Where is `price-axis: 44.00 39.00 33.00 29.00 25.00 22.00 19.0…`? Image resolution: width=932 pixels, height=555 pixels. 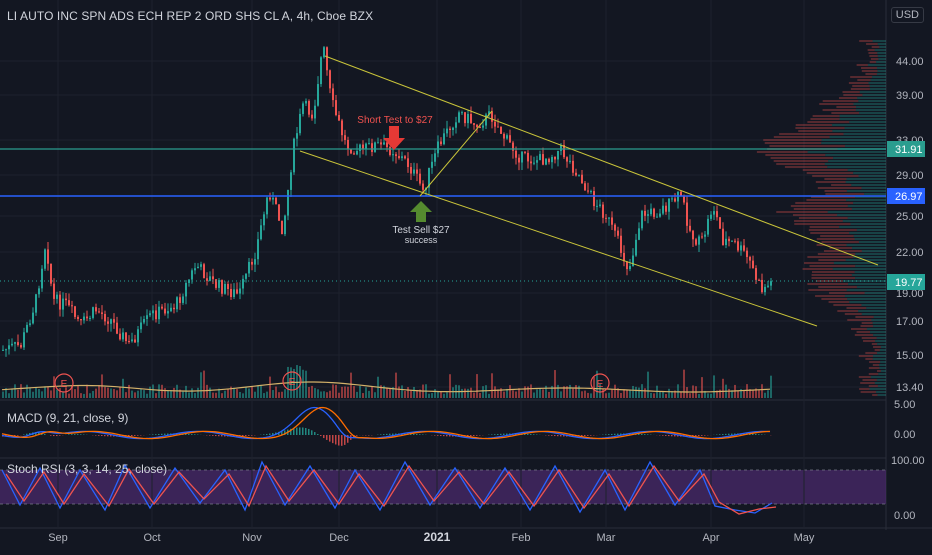 price-axis: 44.00 39.00 33.00 29.00 25.00 22.00 19.0… is located at coordinates (910, 225).